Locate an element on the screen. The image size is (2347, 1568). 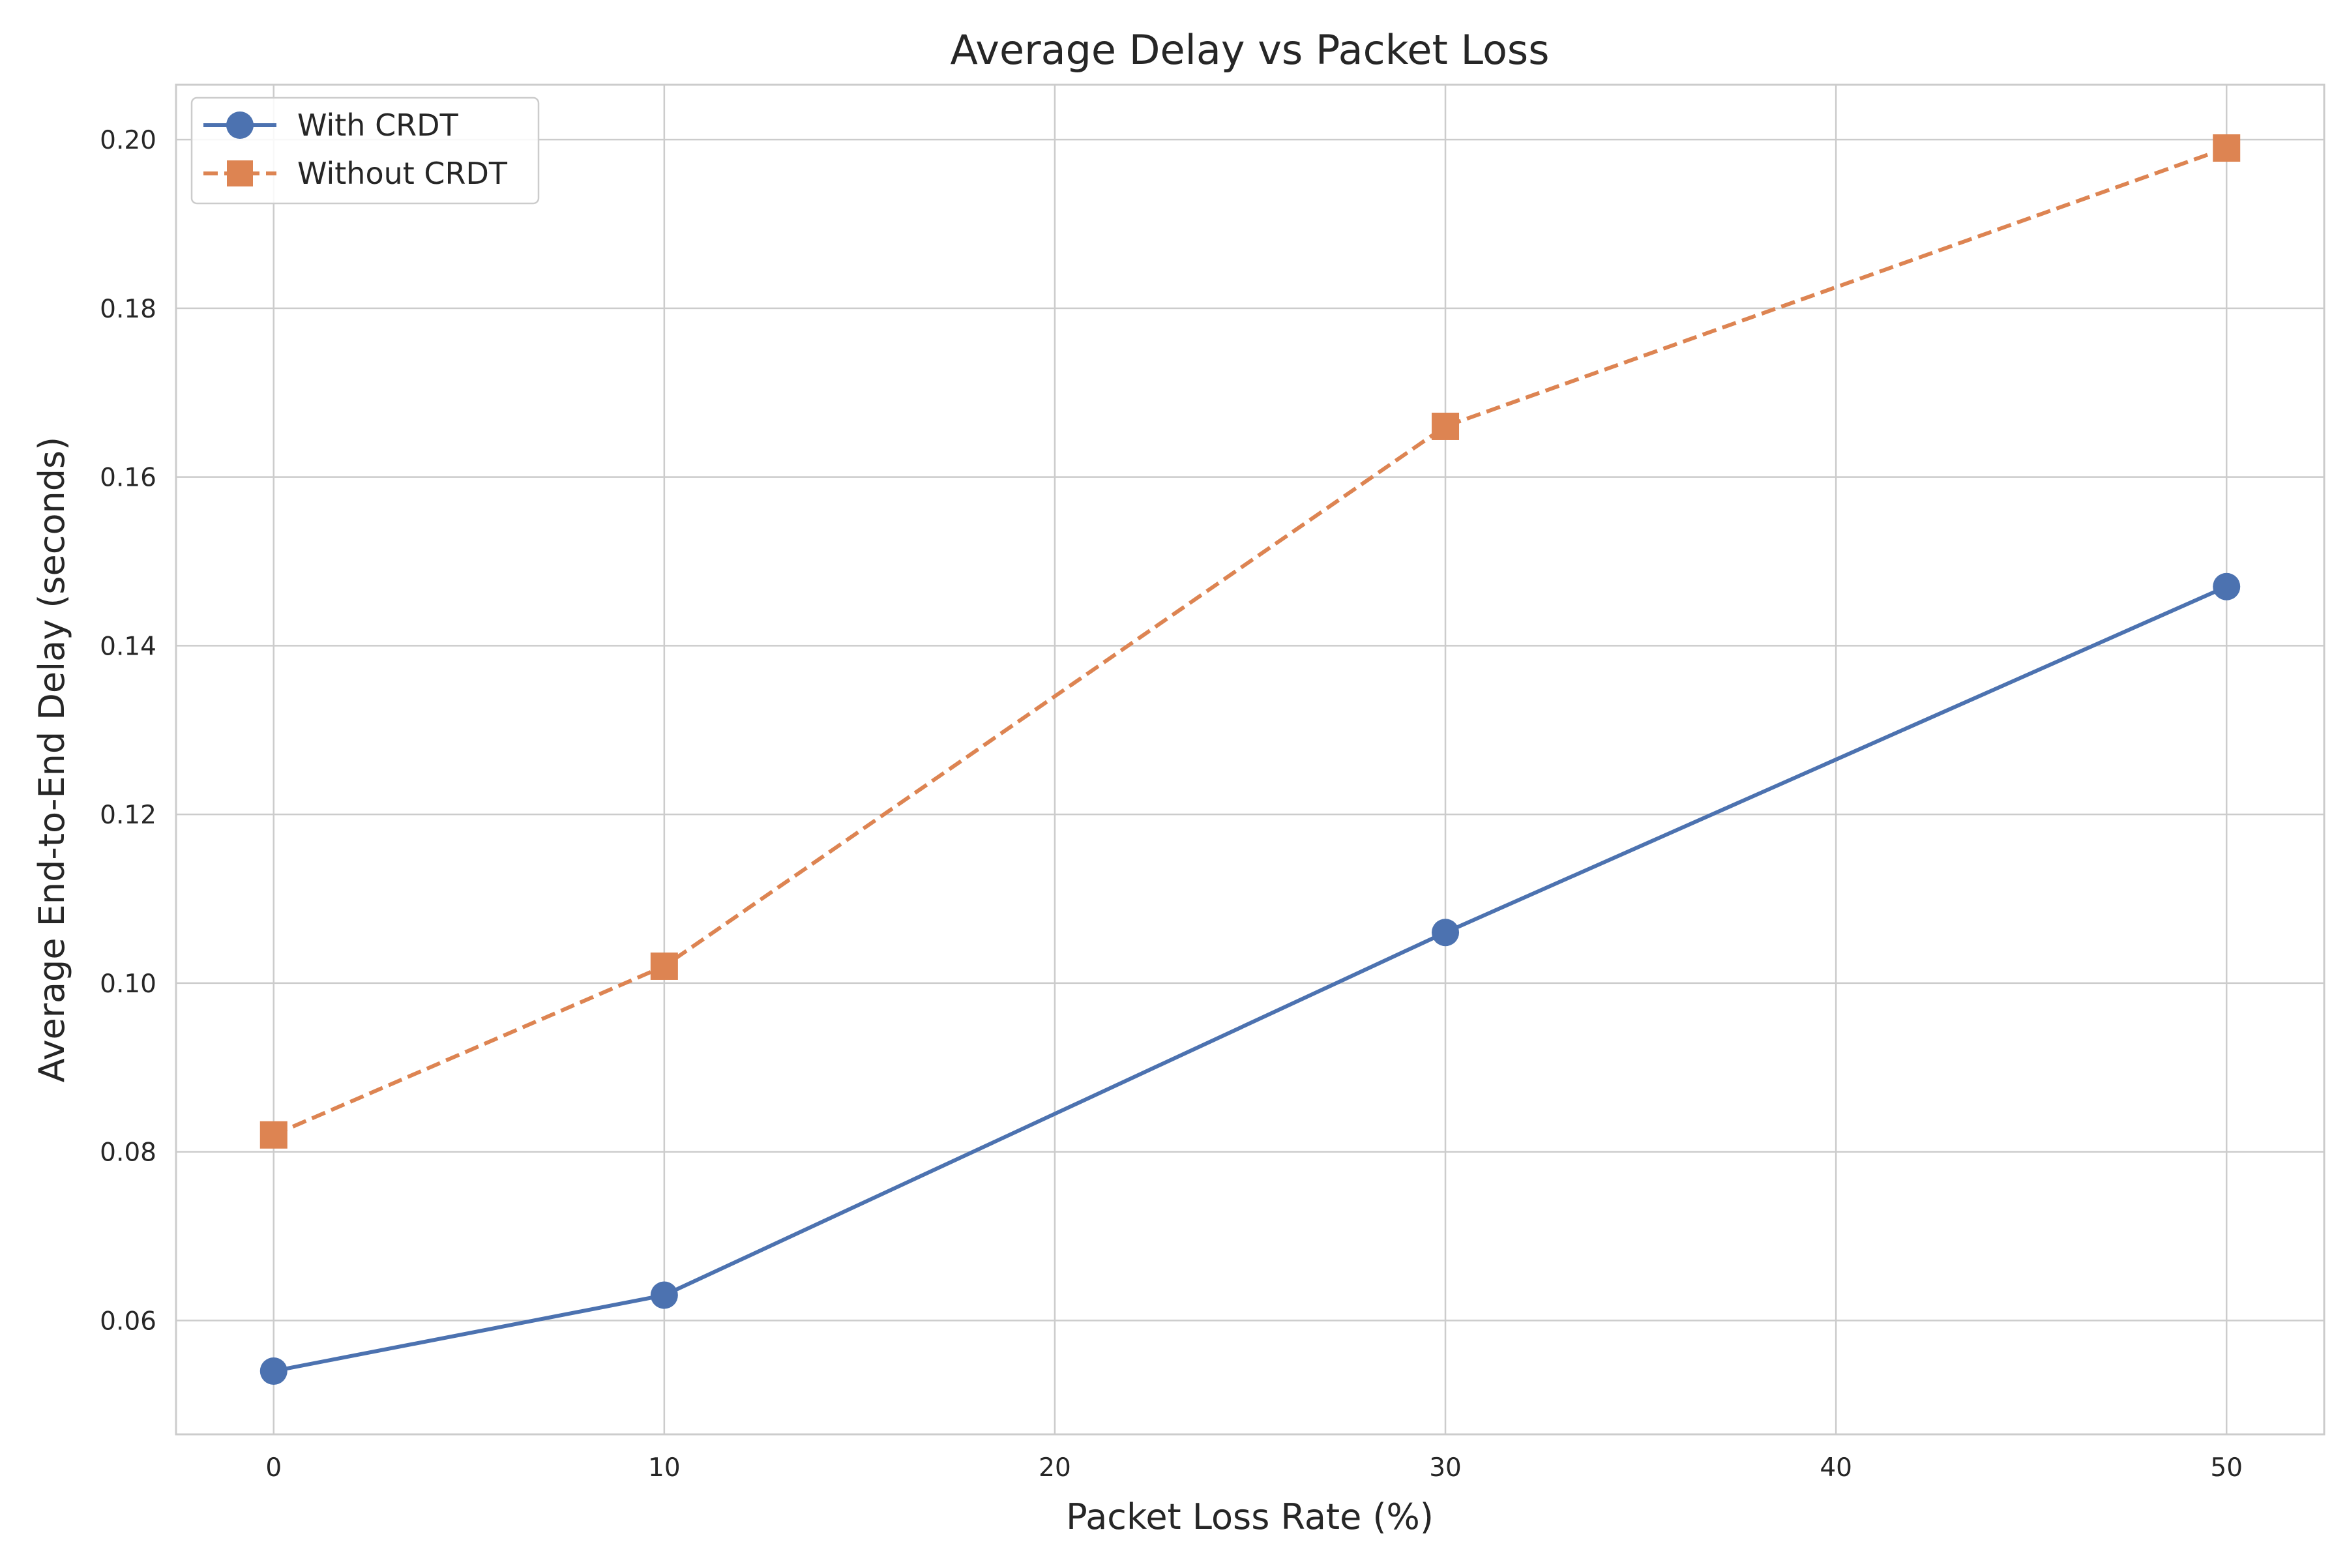
y-tick-label: 0.12 is located at coordinates (128, 815).